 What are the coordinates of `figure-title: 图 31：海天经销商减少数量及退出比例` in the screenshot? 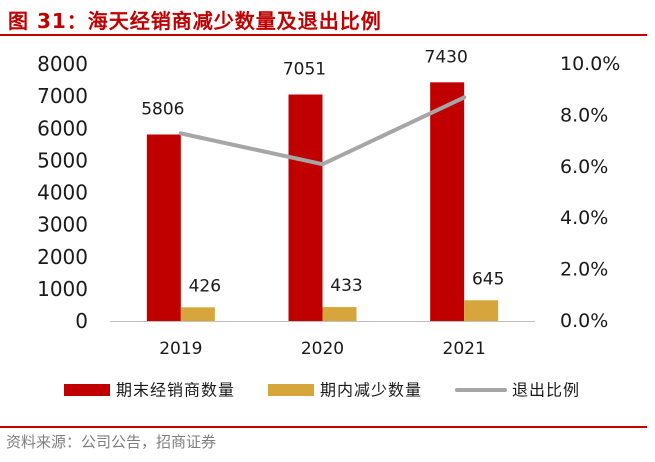 It's located at (195, 21).